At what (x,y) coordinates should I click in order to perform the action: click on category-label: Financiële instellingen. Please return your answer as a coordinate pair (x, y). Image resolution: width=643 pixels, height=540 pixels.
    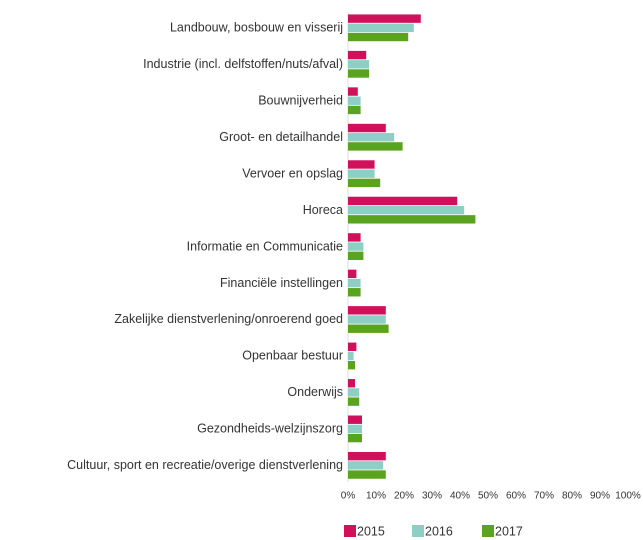
    Looking at the image, I should click on (281, 283).